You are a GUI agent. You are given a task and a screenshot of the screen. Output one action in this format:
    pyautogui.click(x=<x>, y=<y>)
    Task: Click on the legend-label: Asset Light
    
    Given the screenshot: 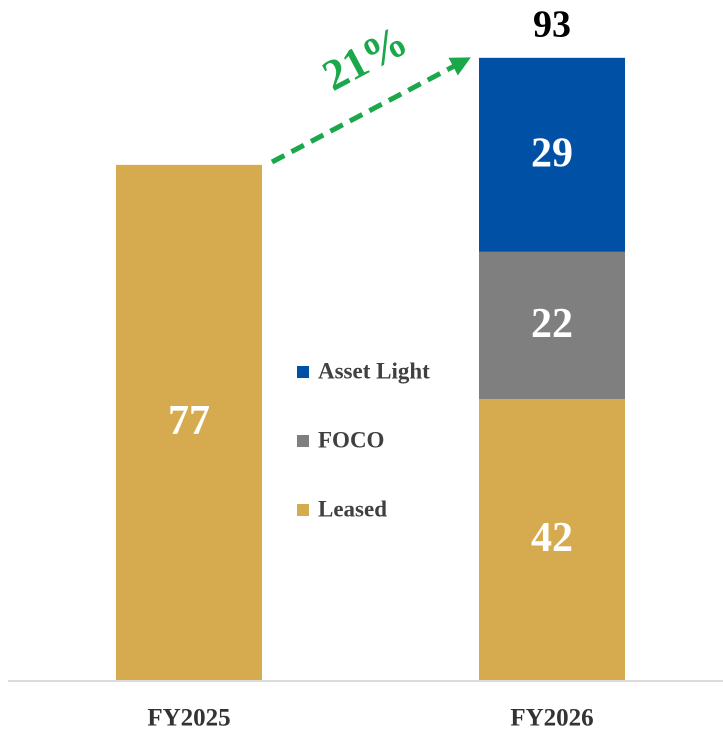 What is the action you would take?
    pyautogui.click(x=374, y=370)
    